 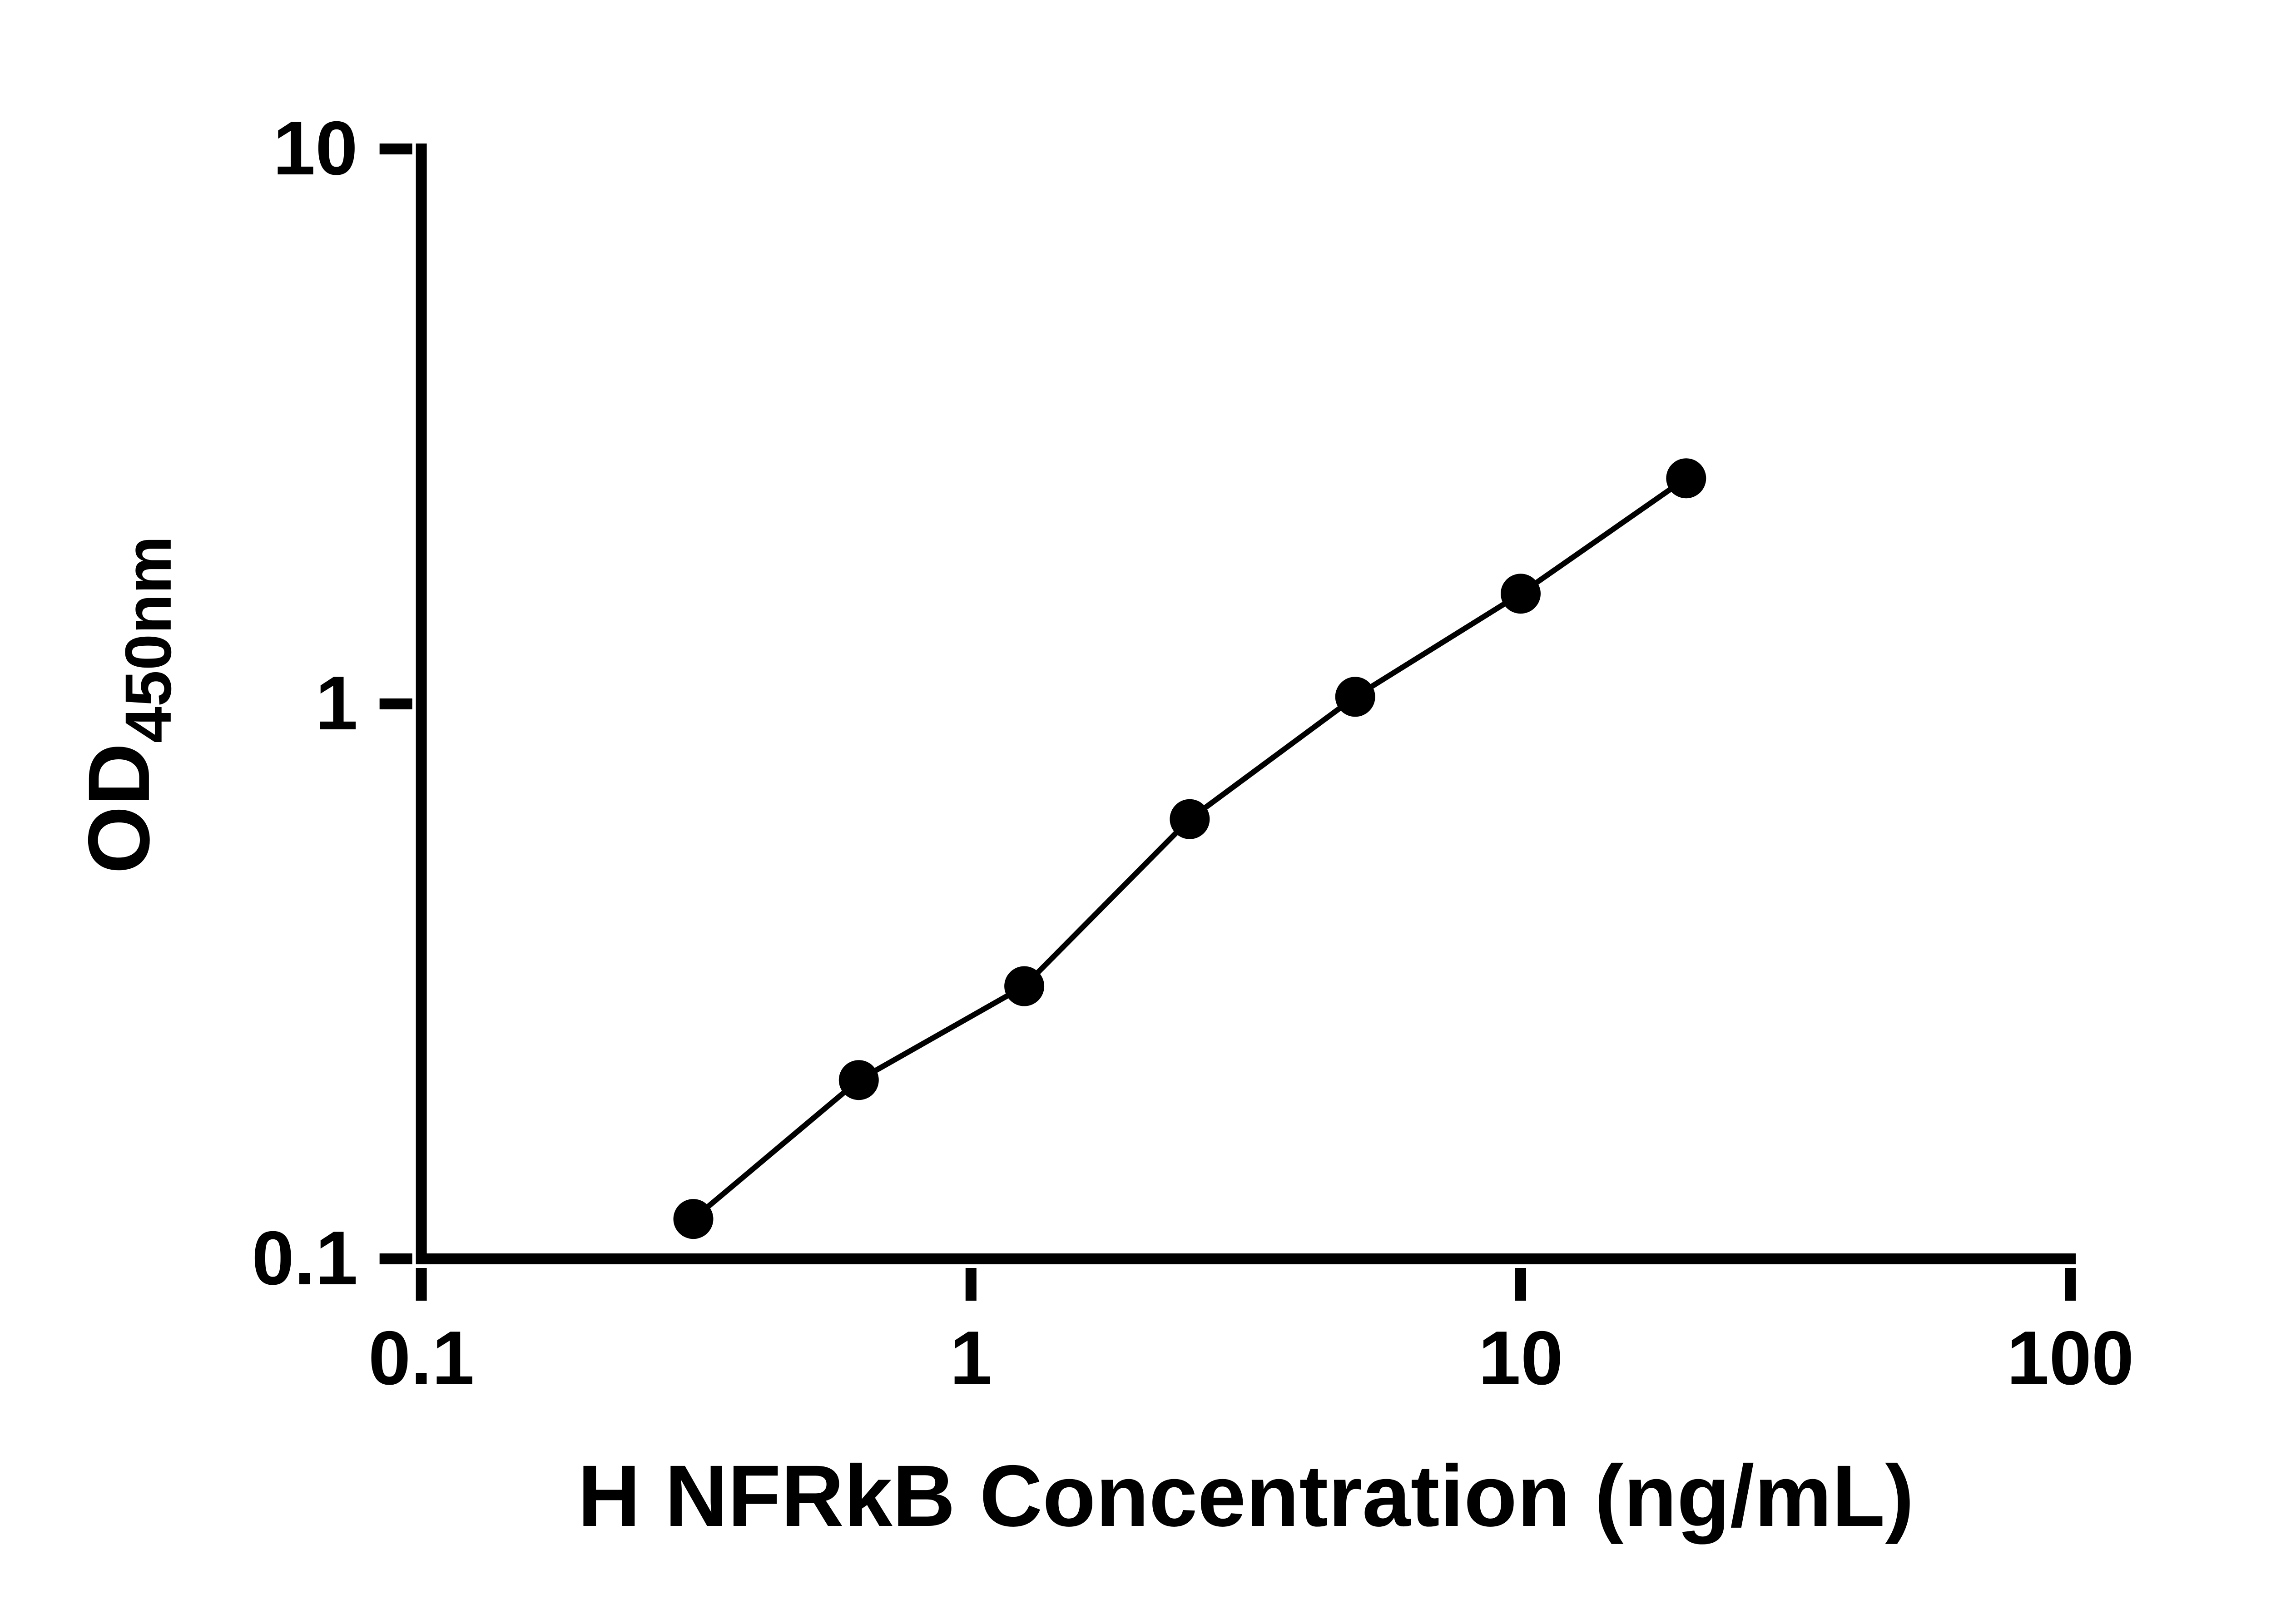 I want to click on y-tick-label: 10, so click(x=315, y=148).